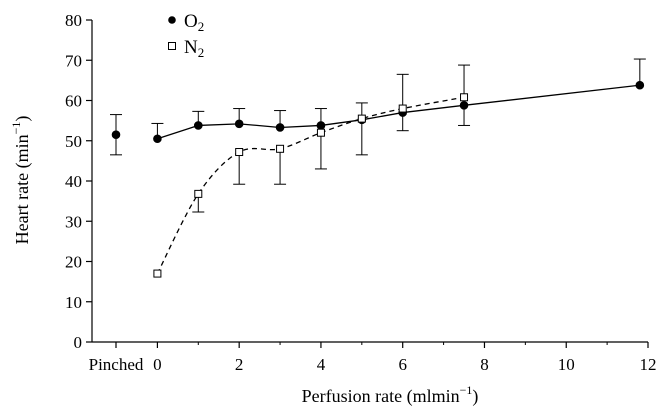 The image size is (661, 412). I want to click on legend-label-o2: O2, so click(194, 22).